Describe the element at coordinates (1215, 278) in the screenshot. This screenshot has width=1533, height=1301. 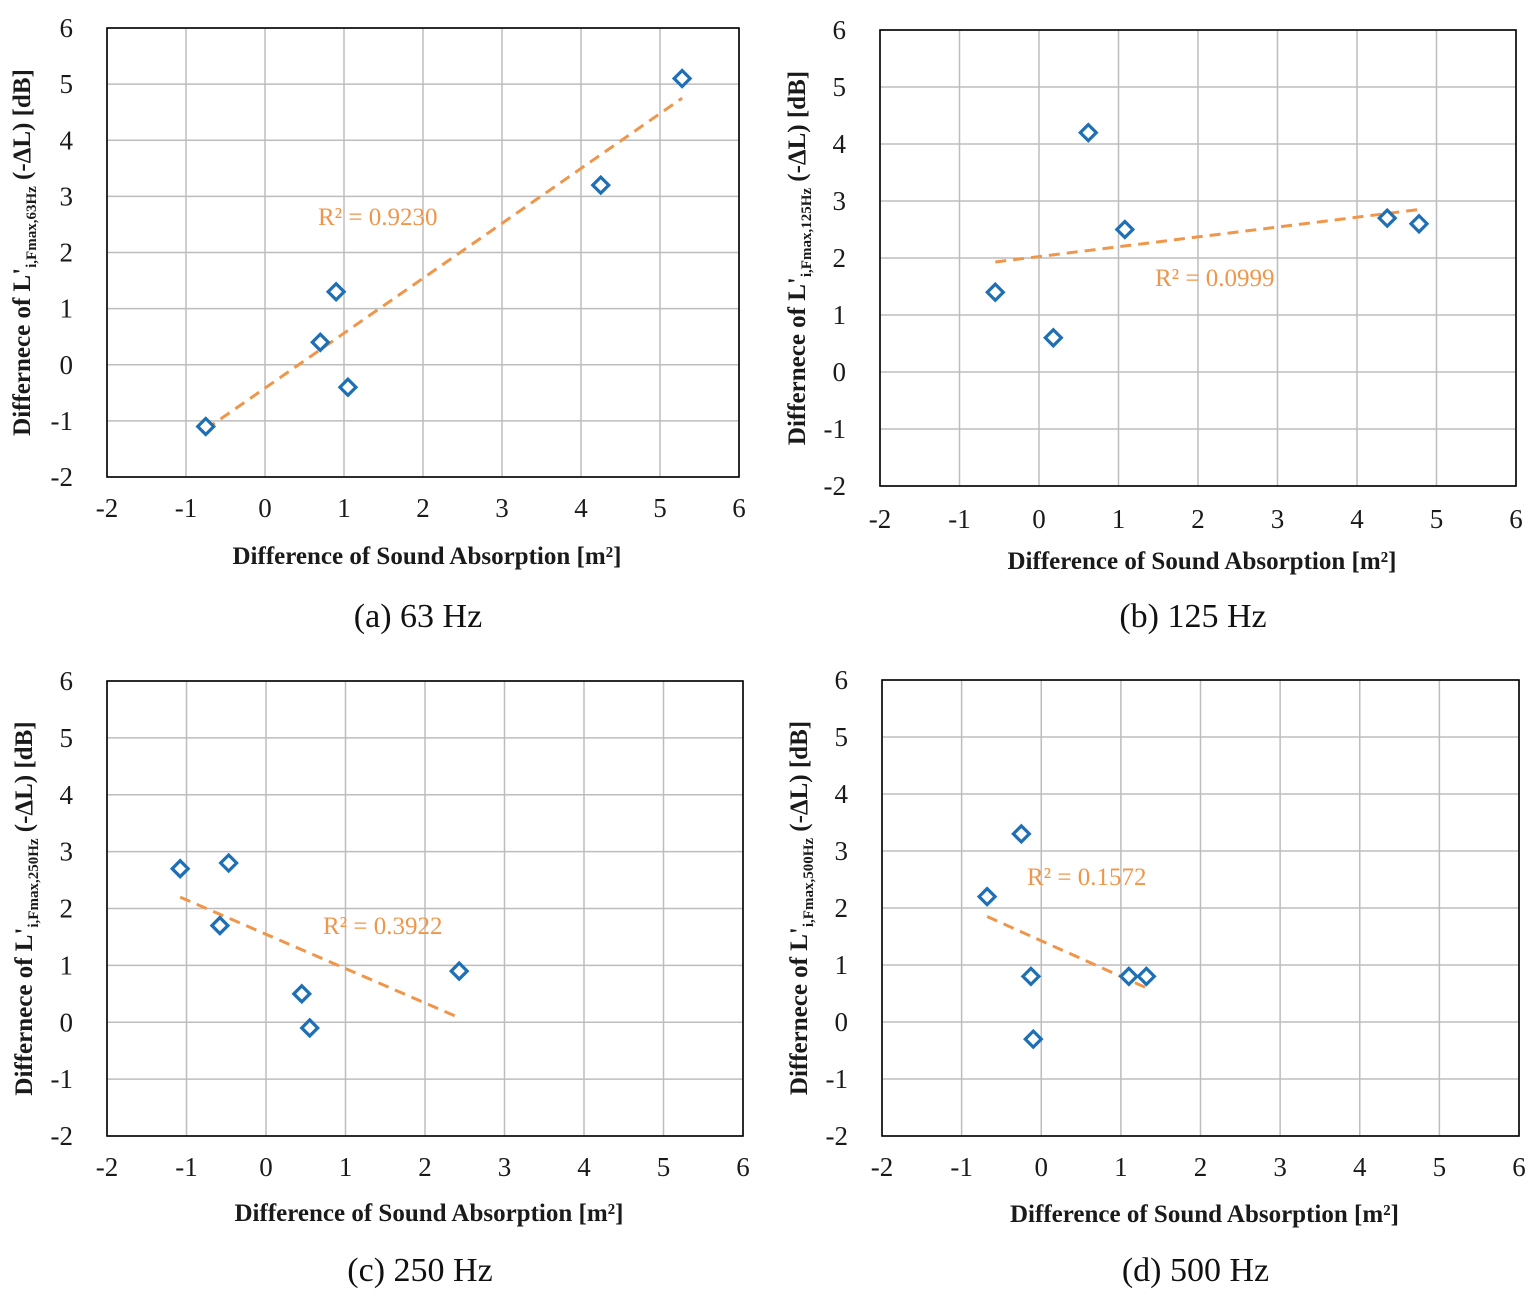
I see `r-squared-label: R² = 0.0999` at that location.